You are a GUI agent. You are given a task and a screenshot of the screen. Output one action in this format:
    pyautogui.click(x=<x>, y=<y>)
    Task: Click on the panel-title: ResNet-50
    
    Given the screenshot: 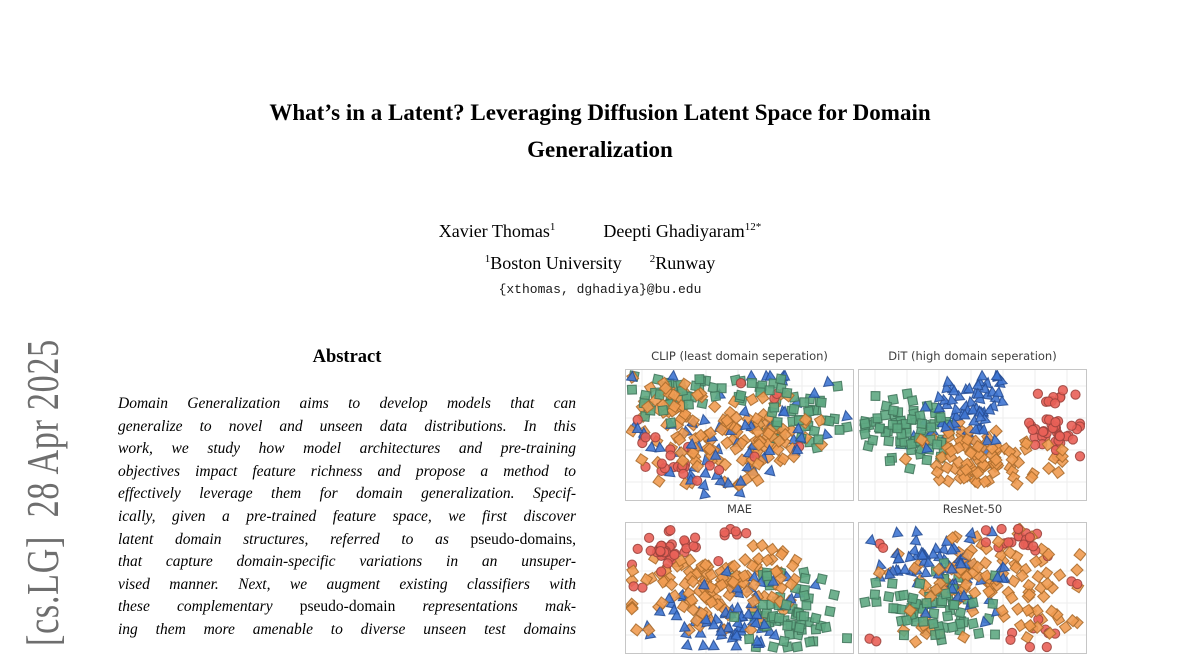 What is the action you would take?
    pyautogui.click(x=972, y=509)
    